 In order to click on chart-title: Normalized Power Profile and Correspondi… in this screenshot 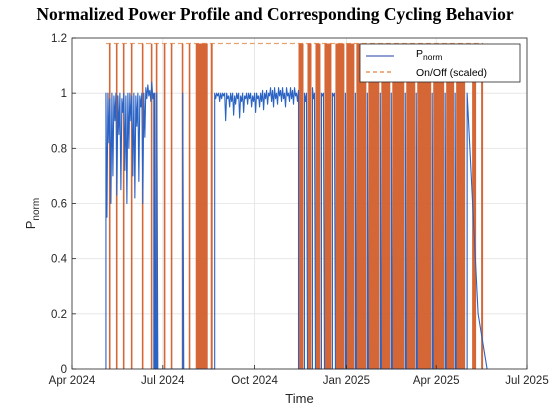, I will do `click(275, 14)`.